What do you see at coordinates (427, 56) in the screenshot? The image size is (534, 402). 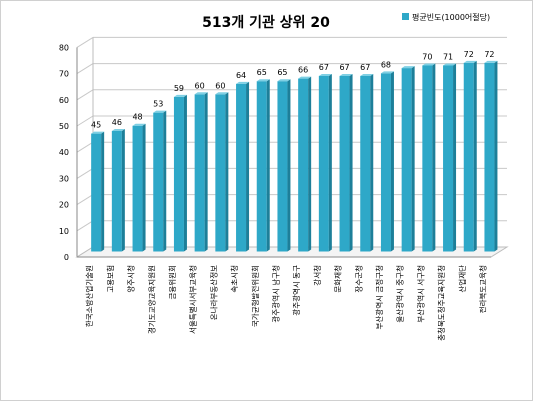 I see `data-label: 70` at bounding box center [427, 56].